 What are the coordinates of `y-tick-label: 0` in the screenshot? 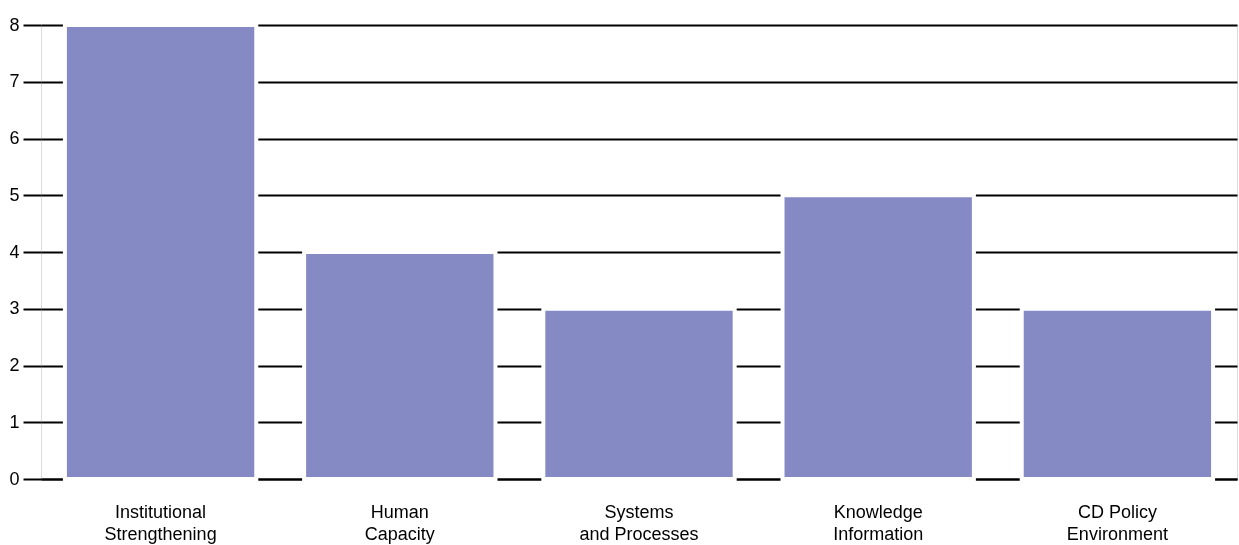 It's located at (14, 478).